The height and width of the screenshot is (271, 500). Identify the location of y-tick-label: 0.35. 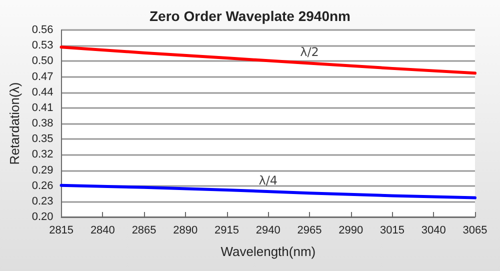
(43, 139).